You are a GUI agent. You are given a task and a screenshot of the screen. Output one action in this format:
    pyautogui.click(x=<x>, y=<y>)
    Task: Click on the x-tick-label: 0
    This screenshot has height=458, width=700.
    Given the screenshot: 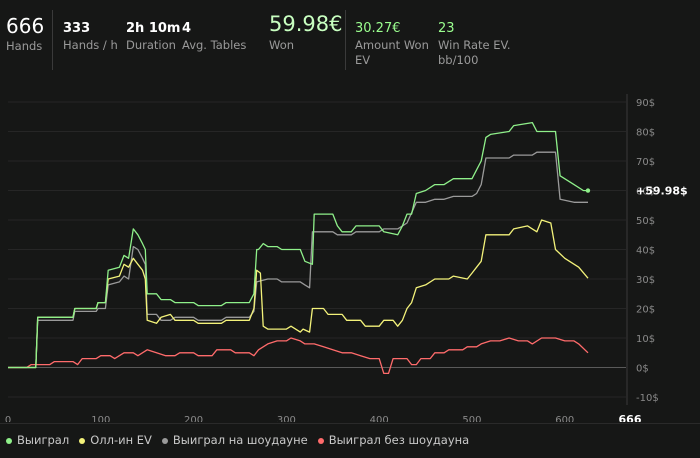 What is the action you would take?
    pyautogui.click(x=8, y=418)
    